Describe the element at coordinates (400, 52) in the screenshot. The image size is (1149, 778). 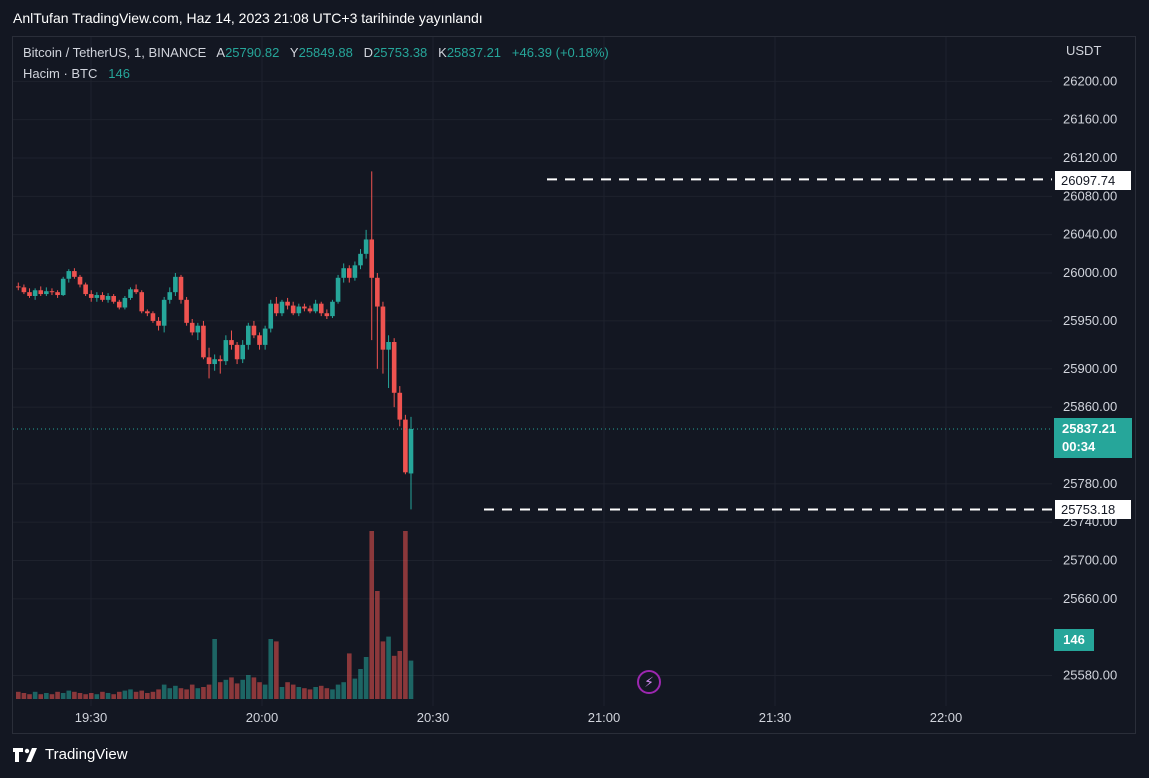
I see `low-value: 25753.38` at that location.